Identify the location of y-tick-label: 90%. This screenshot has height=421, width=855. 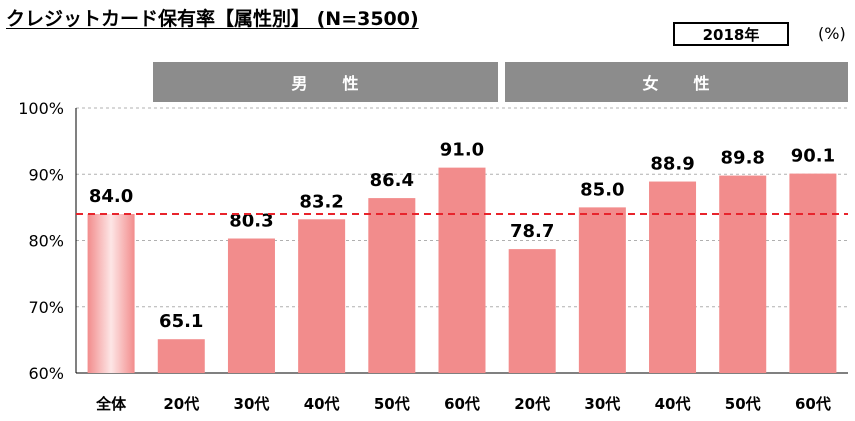
(46, 174).